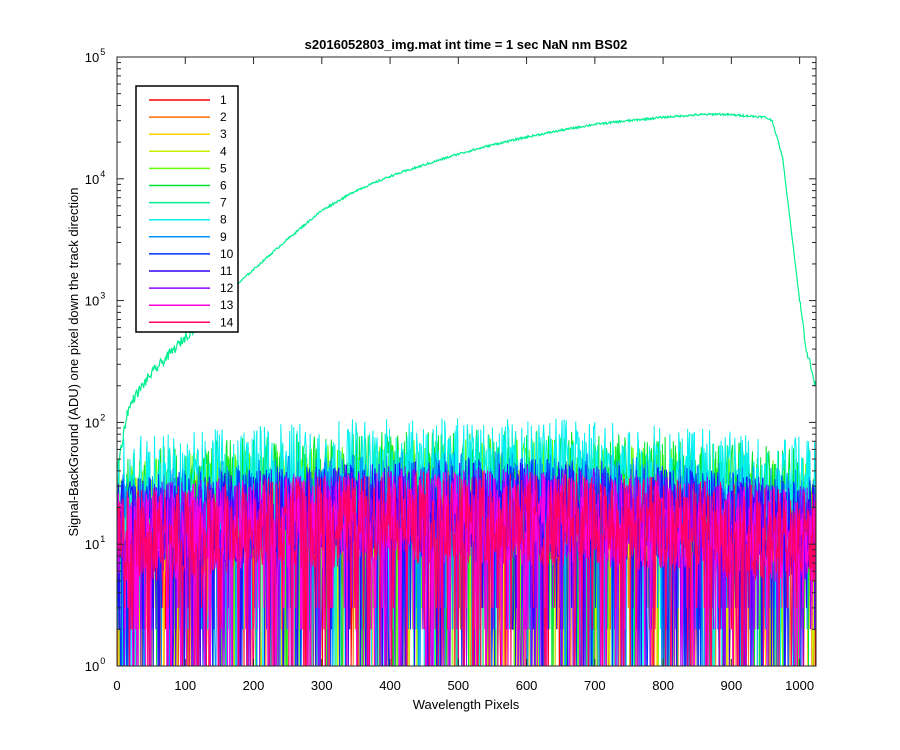  What do you see at coordinates (102, 417) in the screenshot?
I see `y-tick-exponent: 2` at bounding box center [102, 417].